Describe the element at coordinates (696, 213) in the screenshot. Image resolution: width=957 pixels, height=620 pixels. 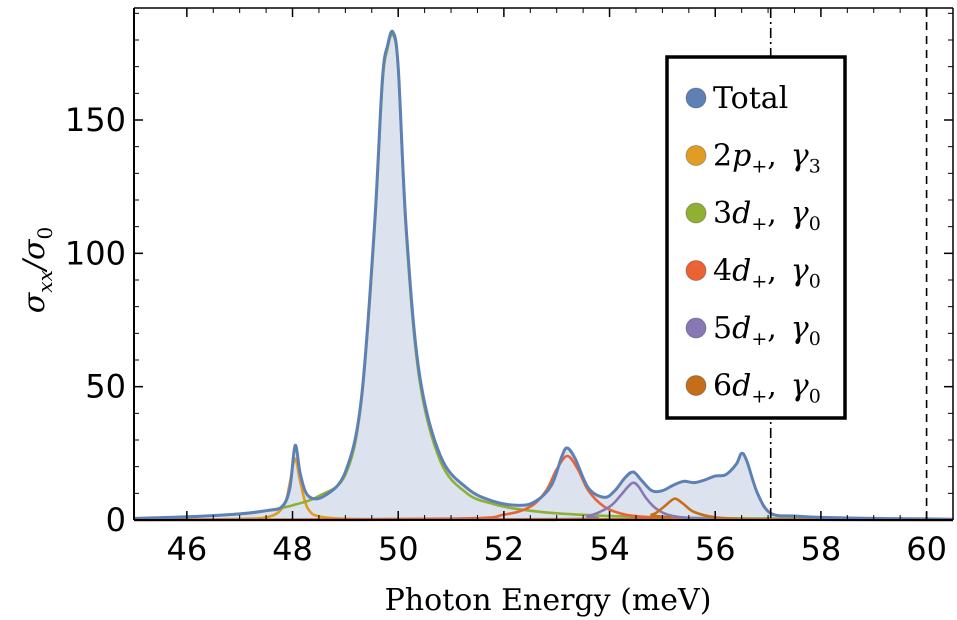
I see `legend-marker-d3` at that location.